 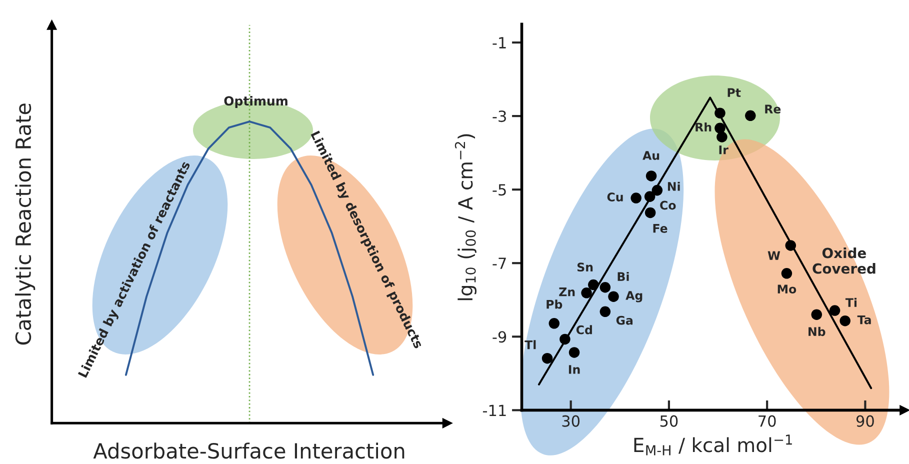 I want to click on annotation: Ir, so click(x=723, y=150).